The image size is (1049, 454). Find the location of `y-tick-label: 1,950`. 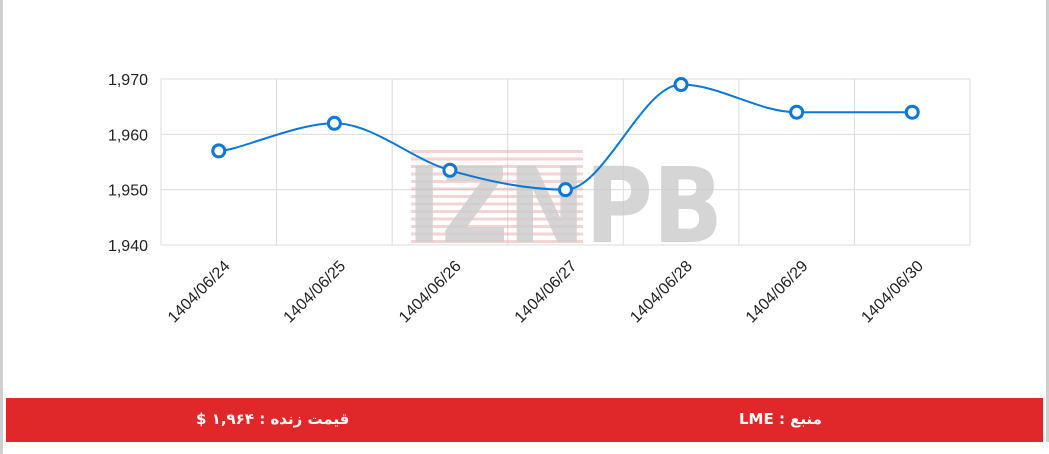

y-tick-label: 1,950 is located at coordinates (128, 191).